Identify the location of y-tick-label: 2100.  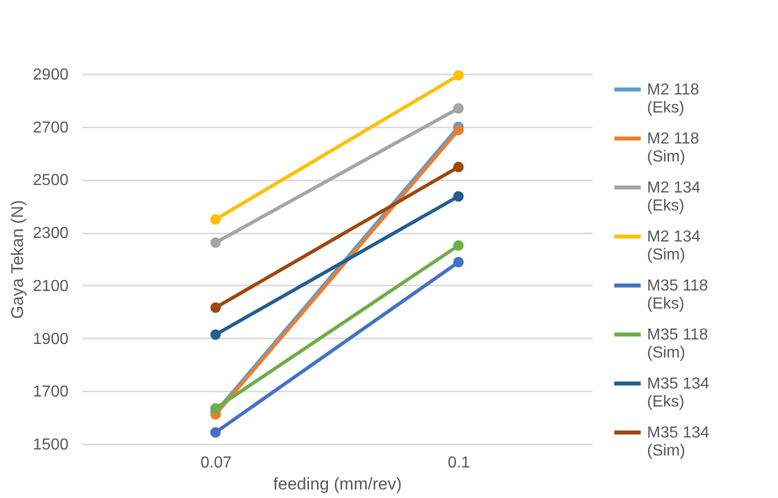
(50, 286).